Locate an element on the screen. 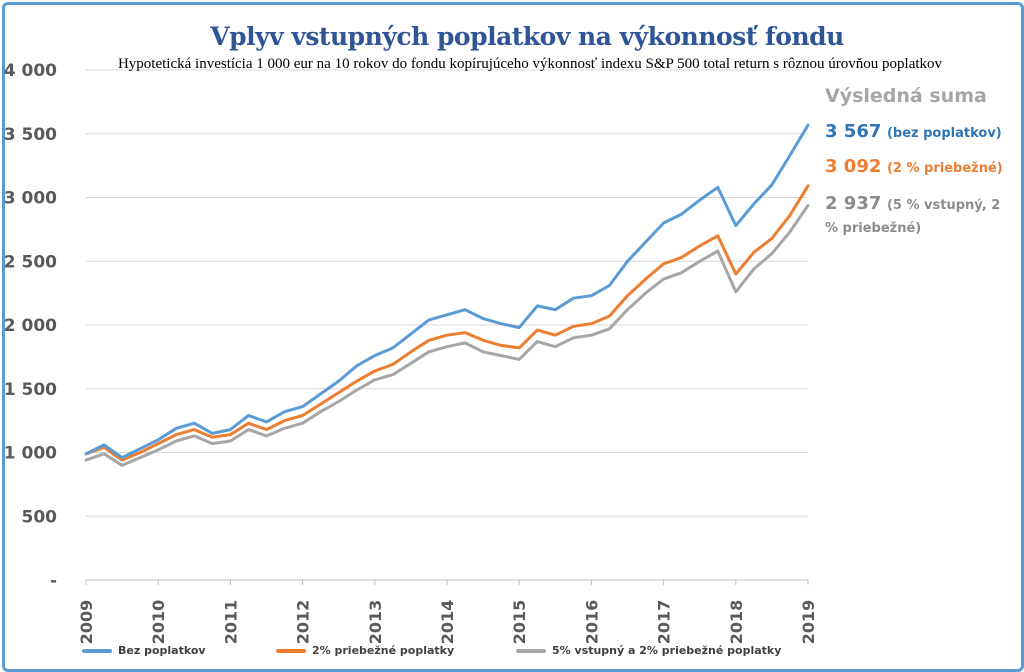  legend-item-no-fees: Bez poplatkov is located at coordinates (144, 650).